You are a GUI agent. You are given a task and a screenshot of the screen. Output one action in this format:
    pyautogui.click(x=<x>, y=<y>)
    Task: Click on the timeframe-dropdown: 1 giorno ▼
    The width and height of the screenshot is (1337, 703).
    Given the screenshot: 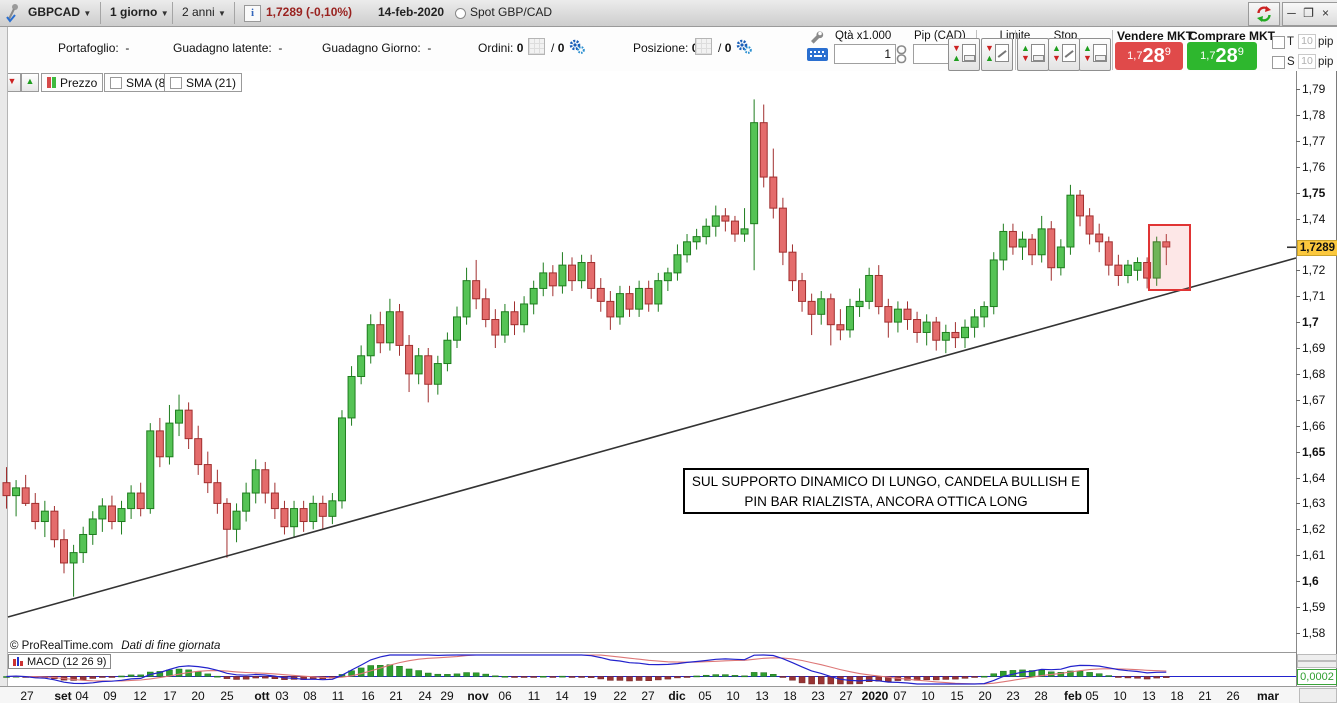 What is the action you would take?
    pyautogui.click(x=139, y=12)
    